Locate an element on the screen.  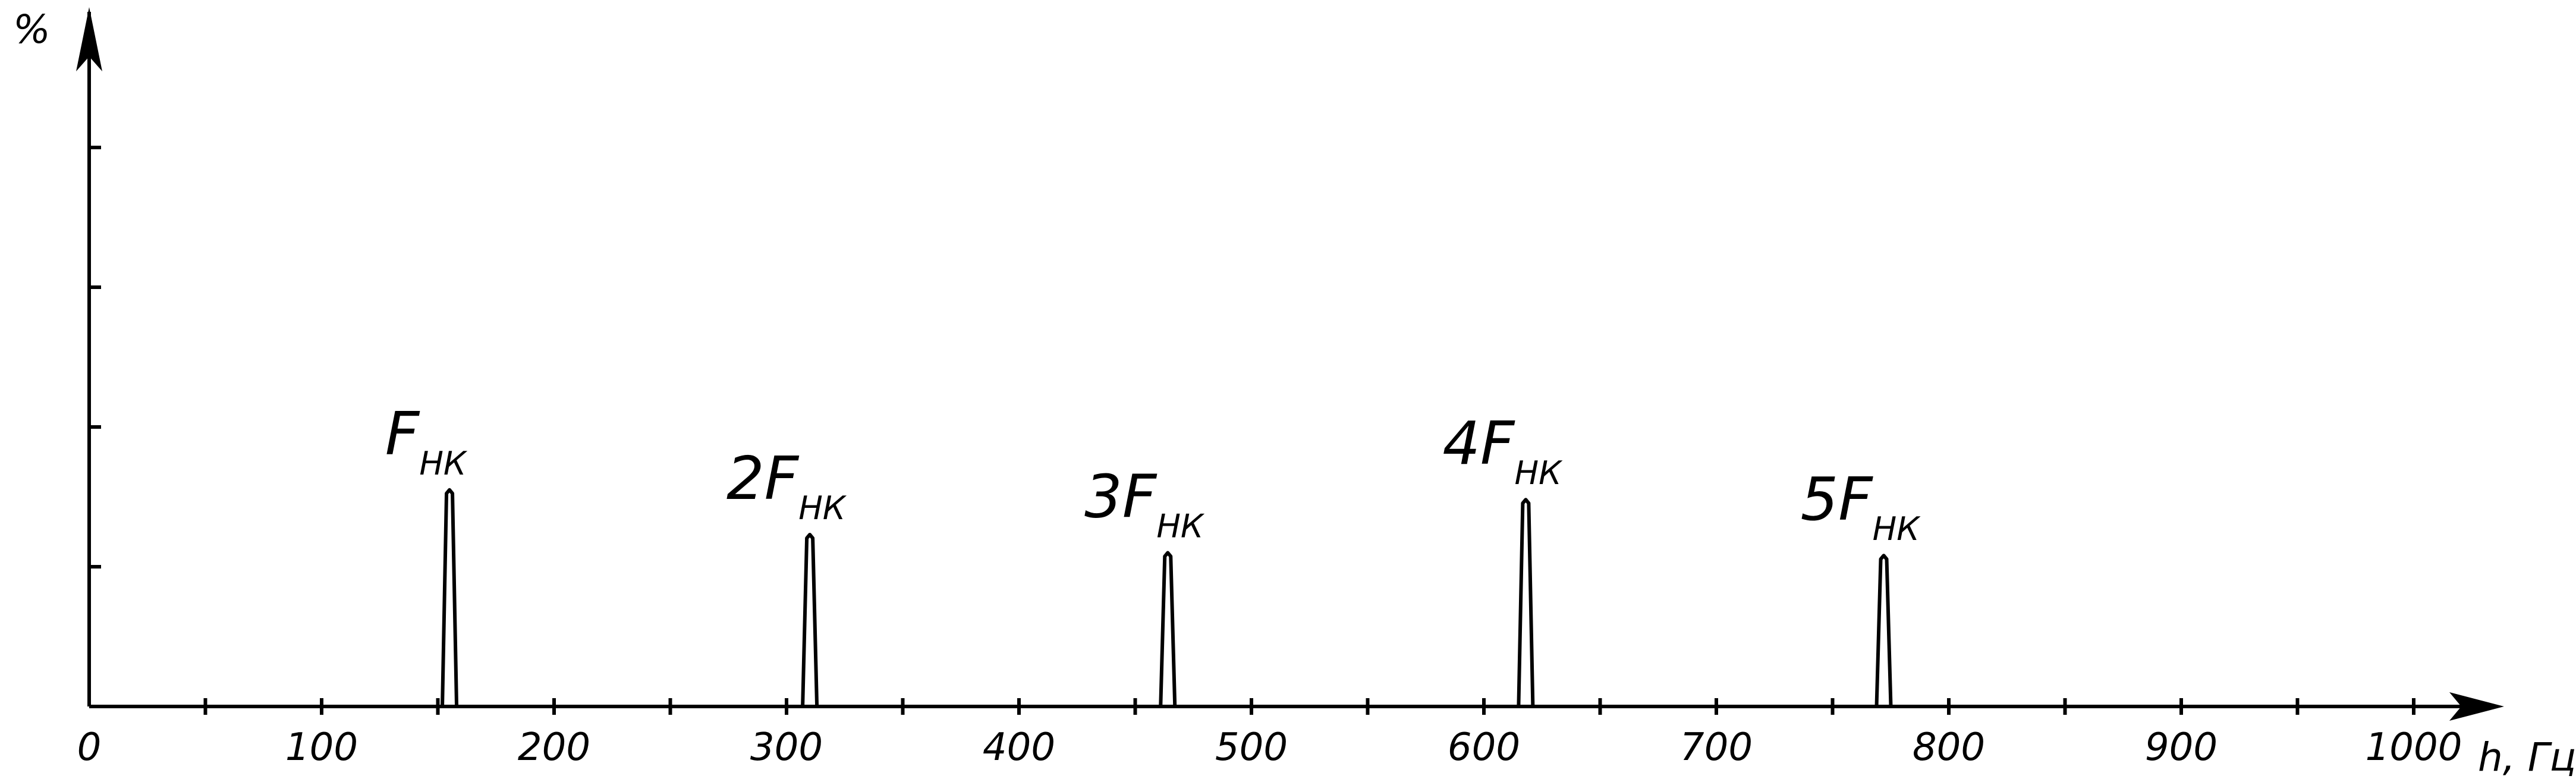
y-axis-label: % is located at coordinates (32, 29).